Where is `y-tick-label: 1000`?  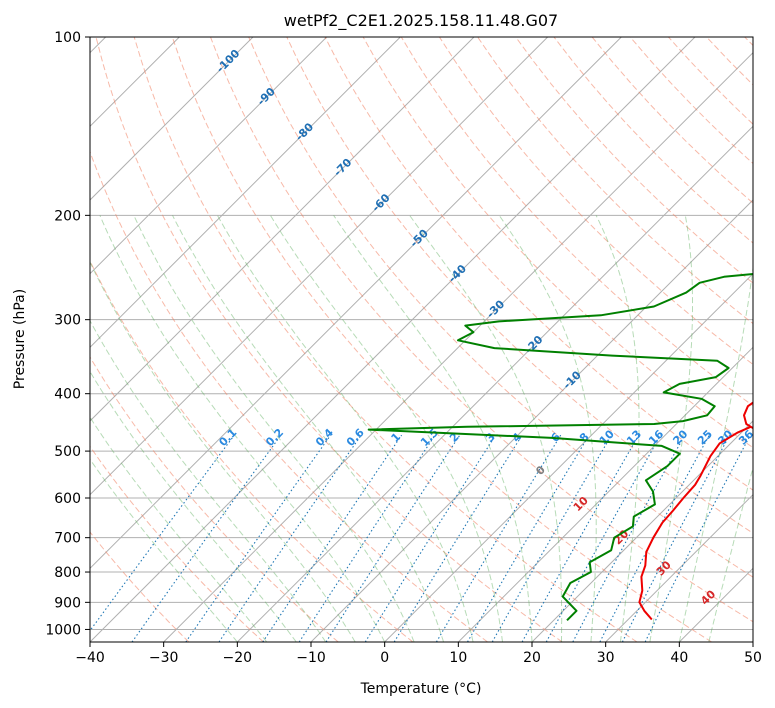
y-tick-label: 1000 is located at coordinates (63, 630).